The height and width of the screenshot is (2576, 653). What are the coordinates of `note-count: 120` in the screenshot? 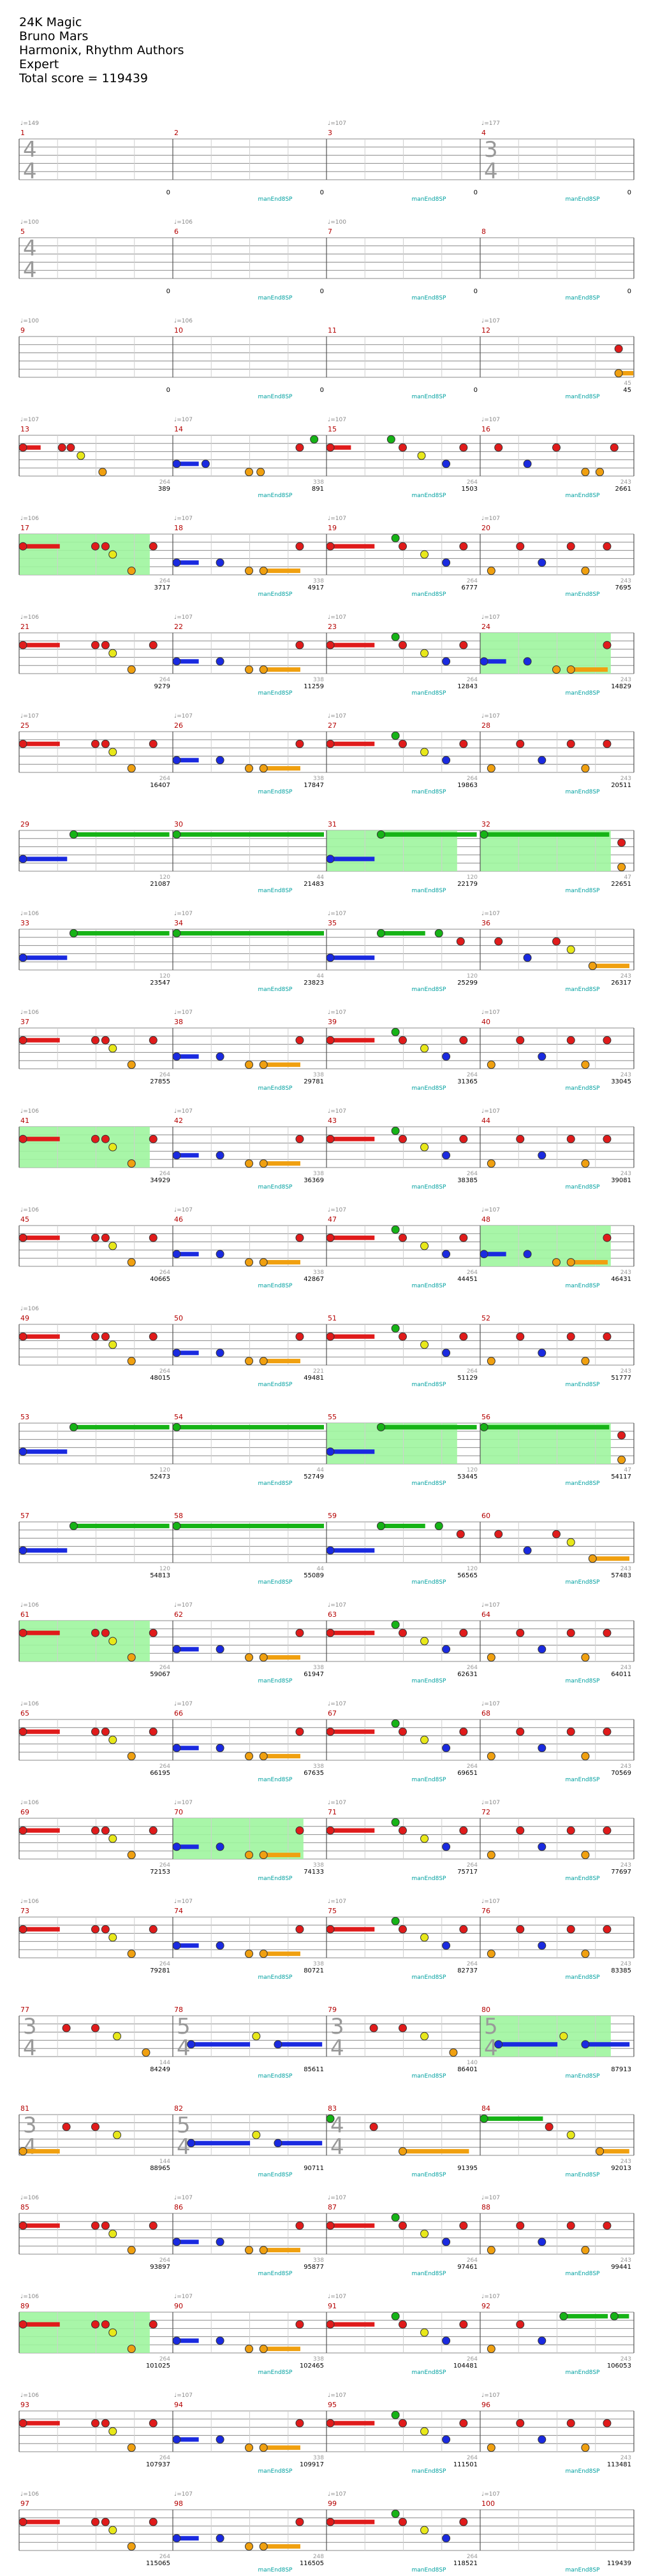 It's located at (165, 877).